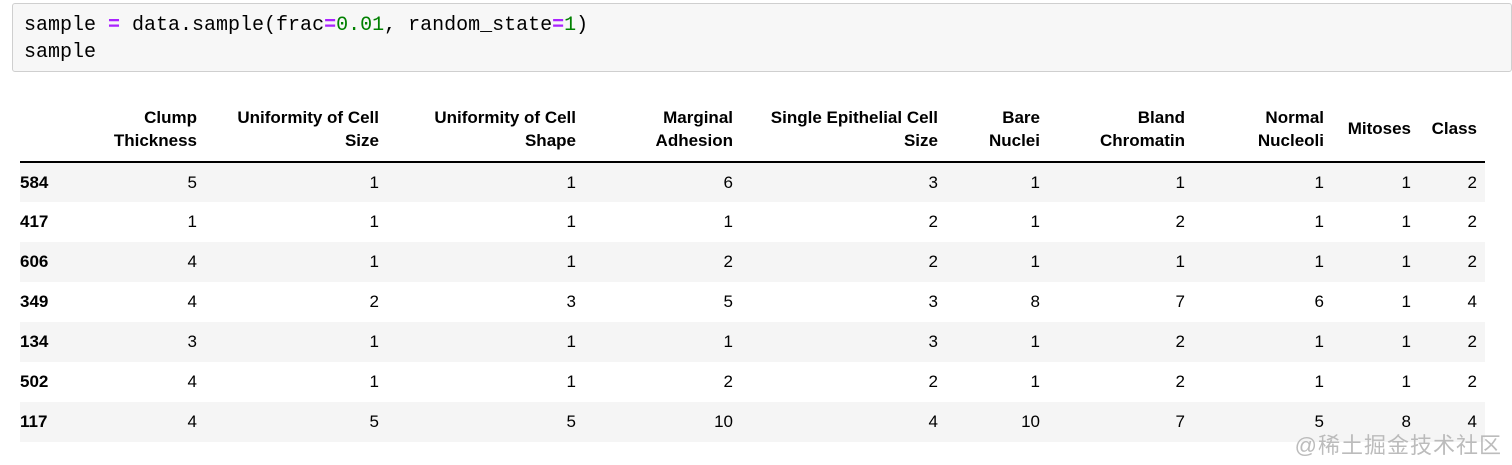 The image size is (1512, 465). What do you see at coordinates (468, 25) in the screenshot?
I see `code-token-plain: , random_state` at bounding box center [468, 25].